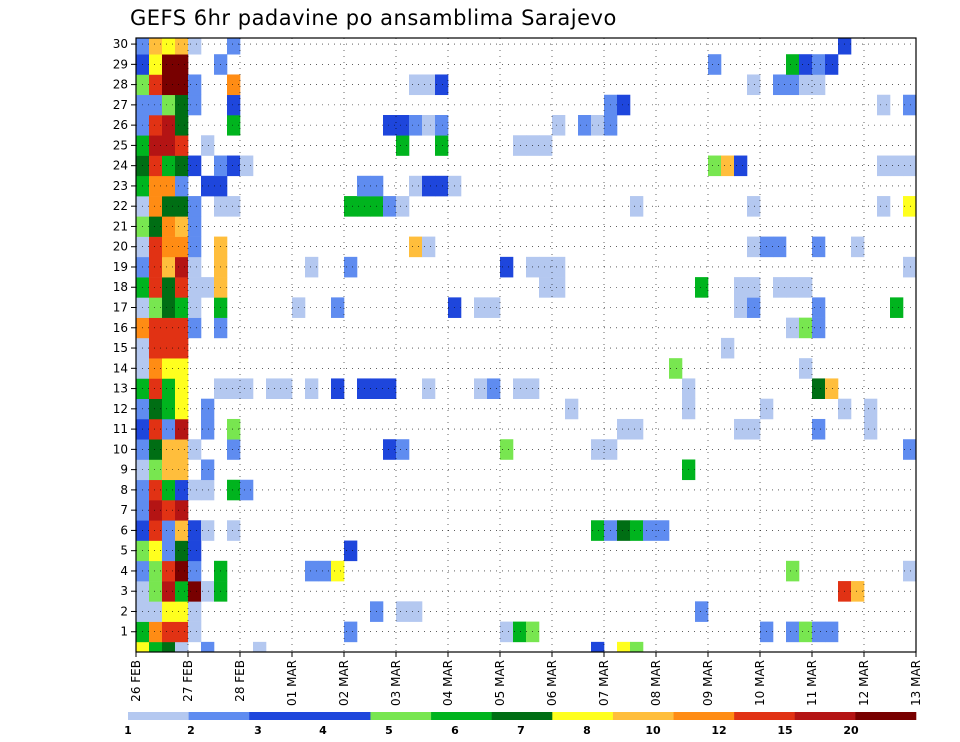 This screenshot has width=960, height=742. Describe the element at coordinates (120, 64) in the screenshot. I see `y-tick-label: 29` at that location.